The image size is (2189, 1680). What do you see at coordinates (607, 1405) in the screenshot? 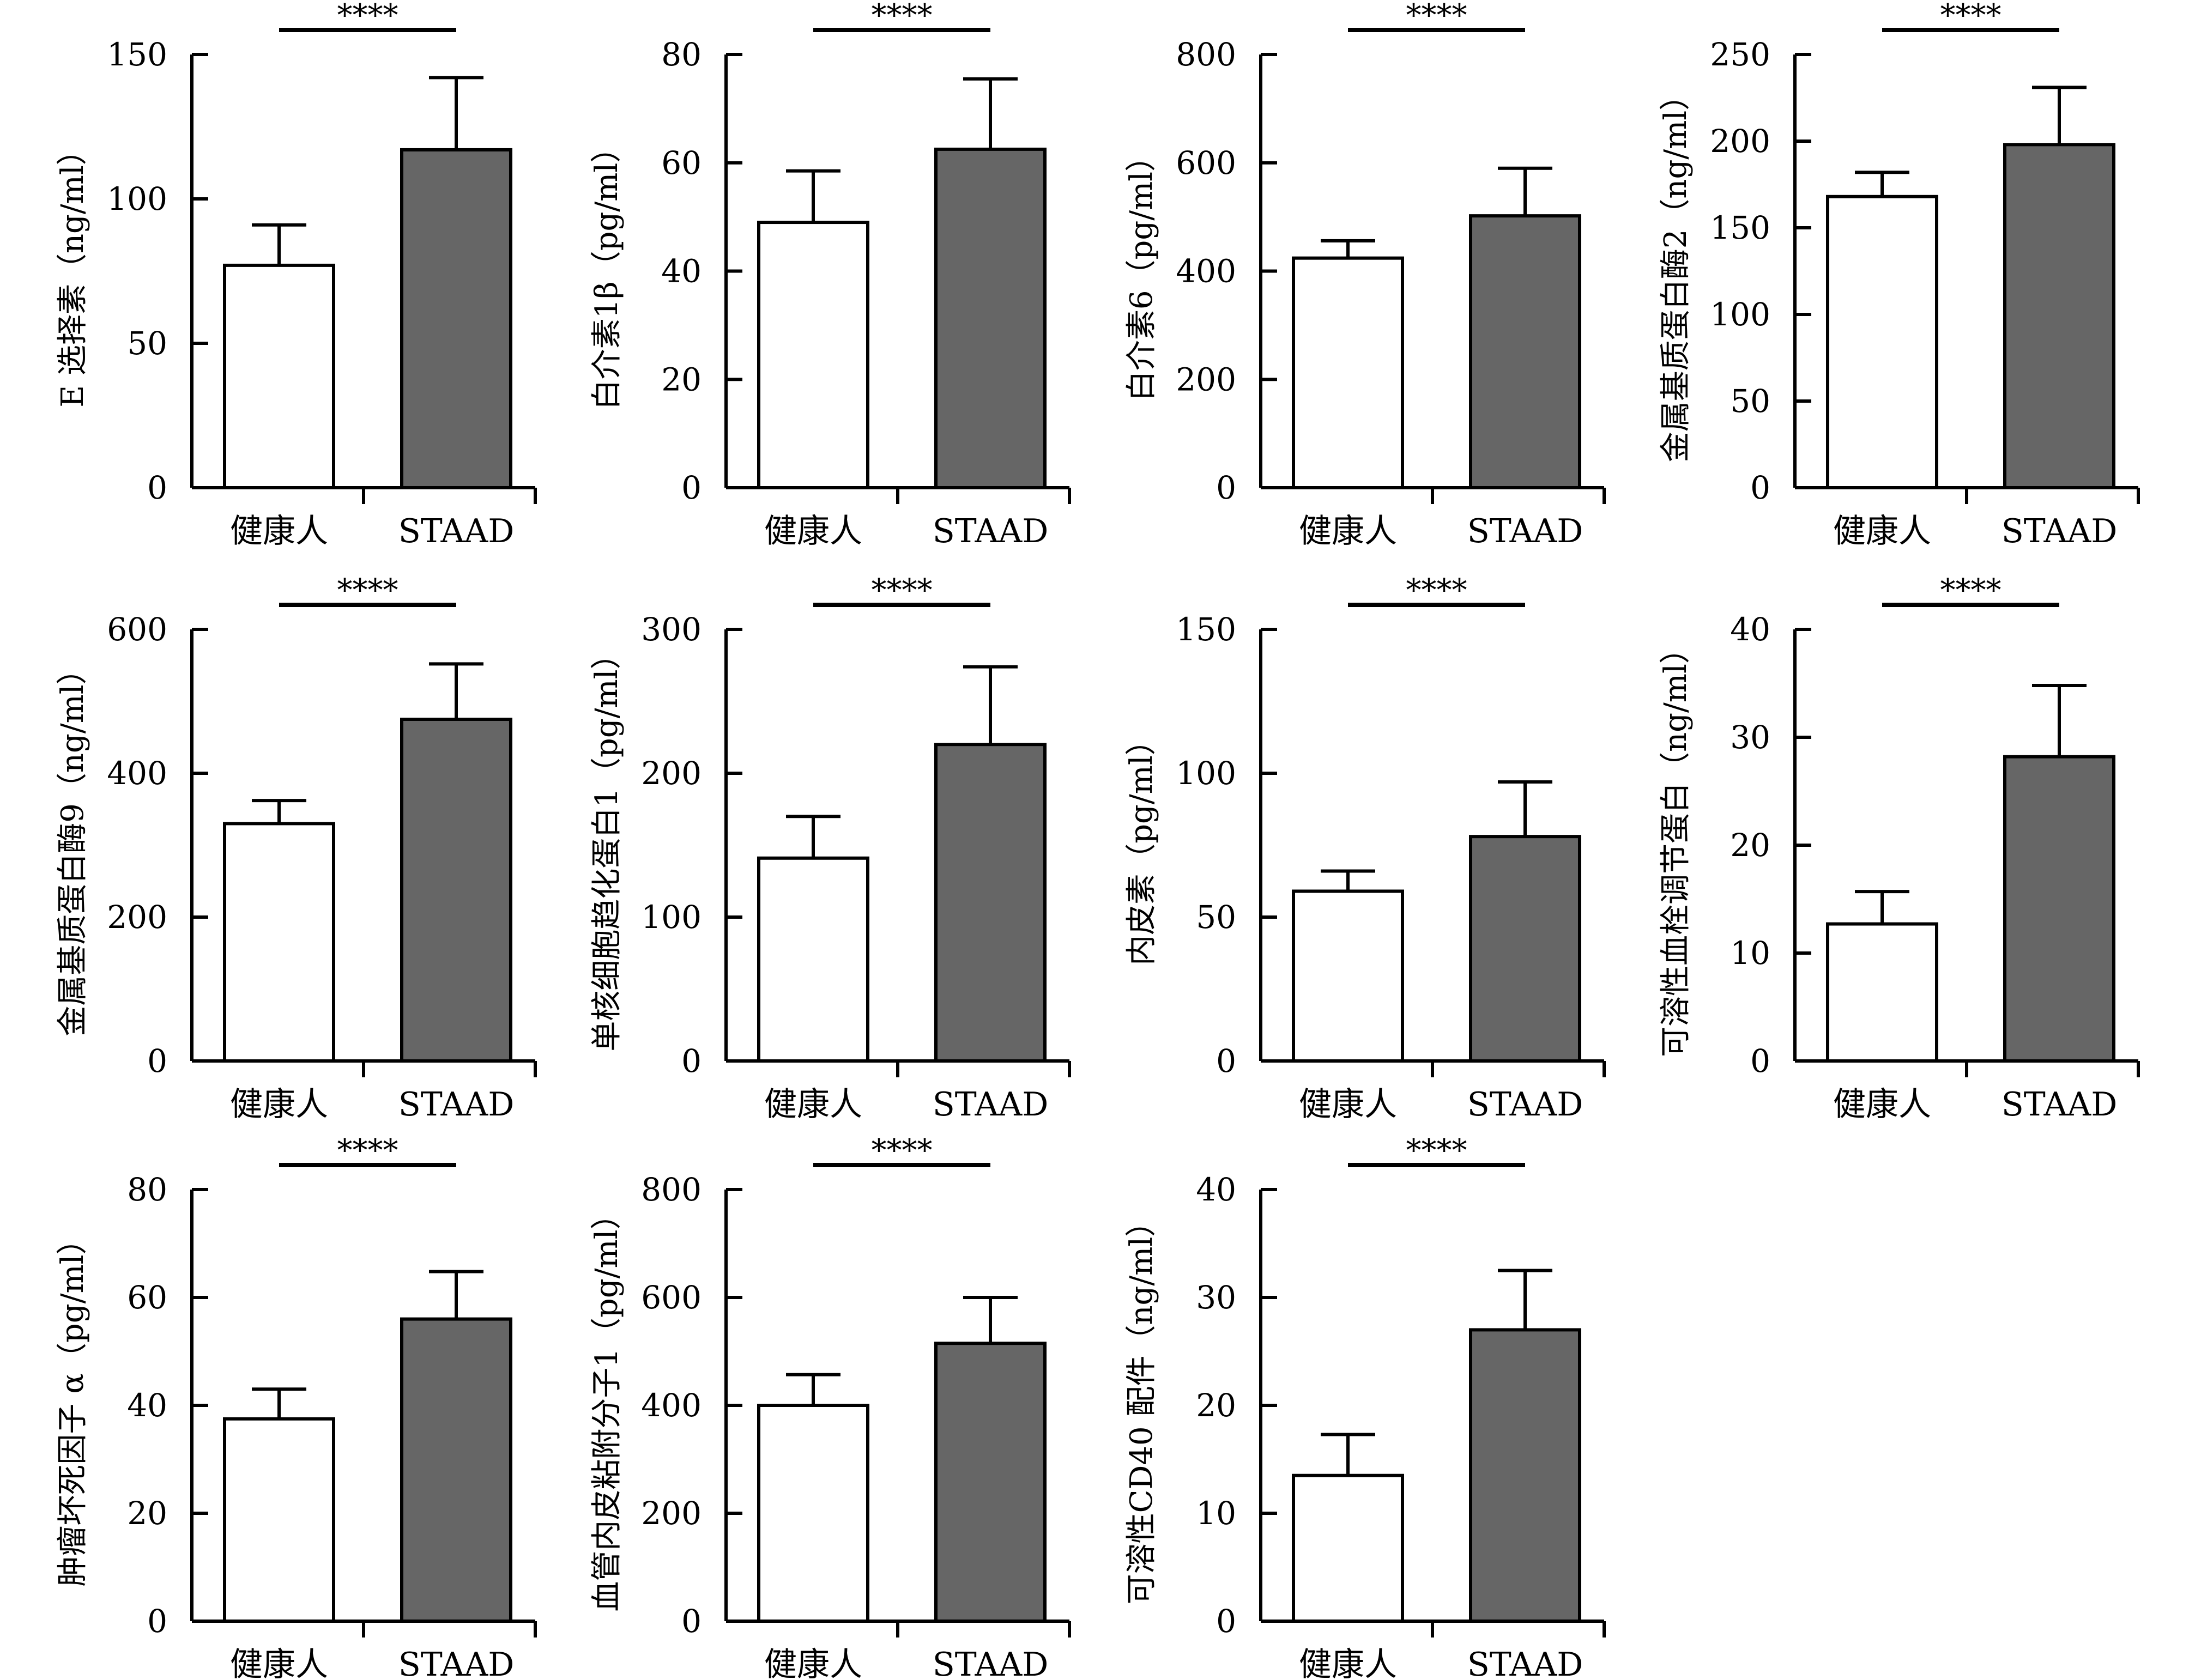
I see `y-axis-label: 血管内皮粘附分子1（pg/ml）` at bounding box center [607, 1405].